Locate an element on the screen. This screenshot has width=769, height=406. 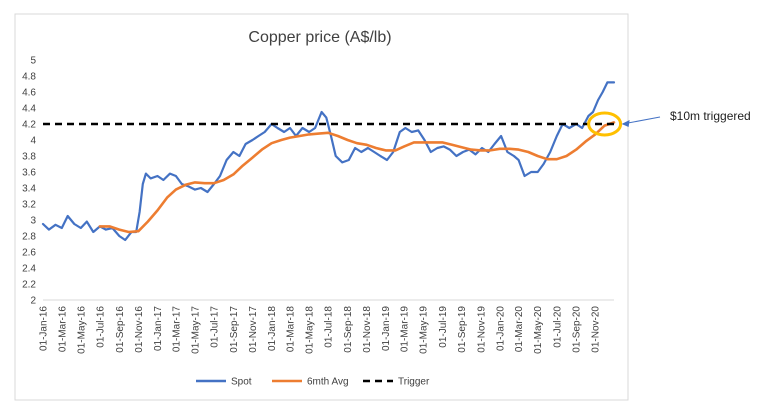
annotation-arrow-head is located at coordinates (625, 123).